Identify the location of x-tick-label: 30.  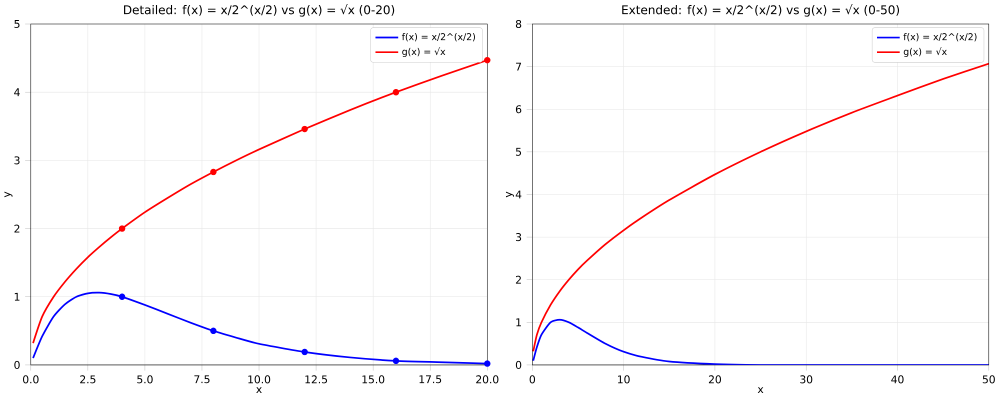
(806, 379).